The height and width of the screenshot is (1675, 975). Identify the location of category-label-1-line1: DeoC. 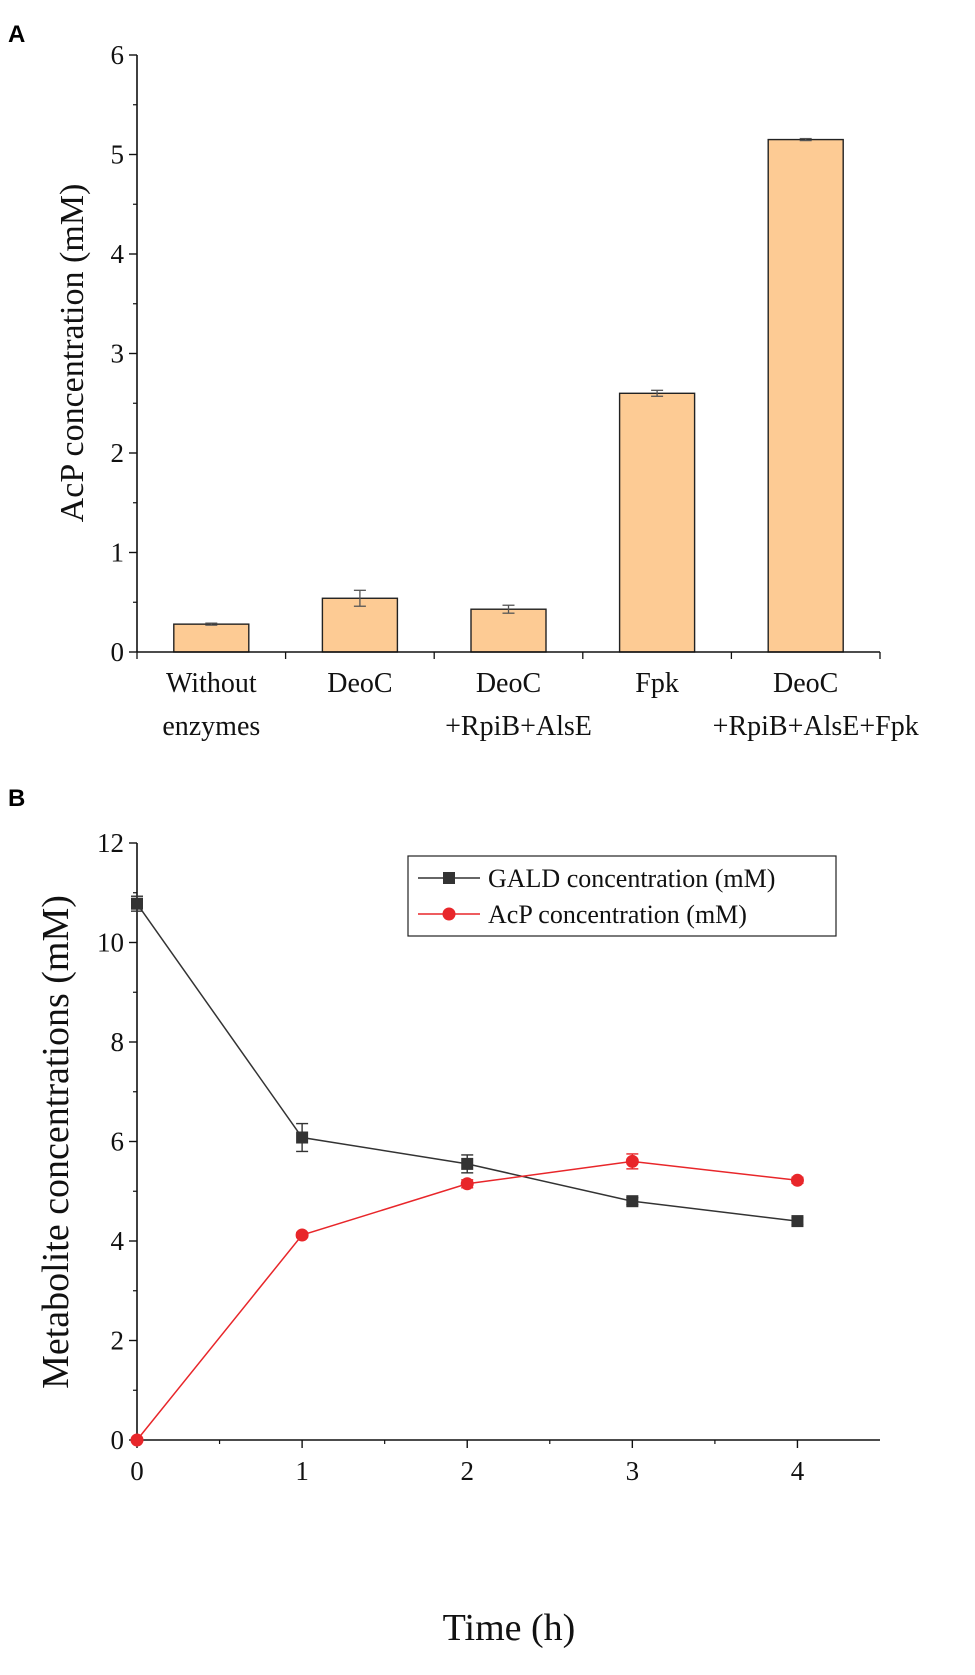
(359, 683).